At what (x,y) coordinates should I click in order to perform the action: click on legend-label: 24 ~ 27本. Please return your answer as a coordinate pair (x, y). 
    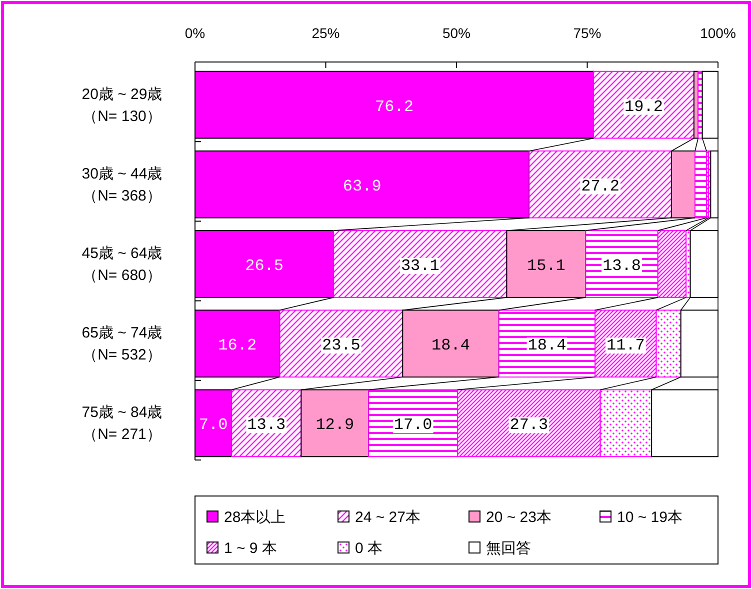
    Looking at the image, I should click on (387, 517).